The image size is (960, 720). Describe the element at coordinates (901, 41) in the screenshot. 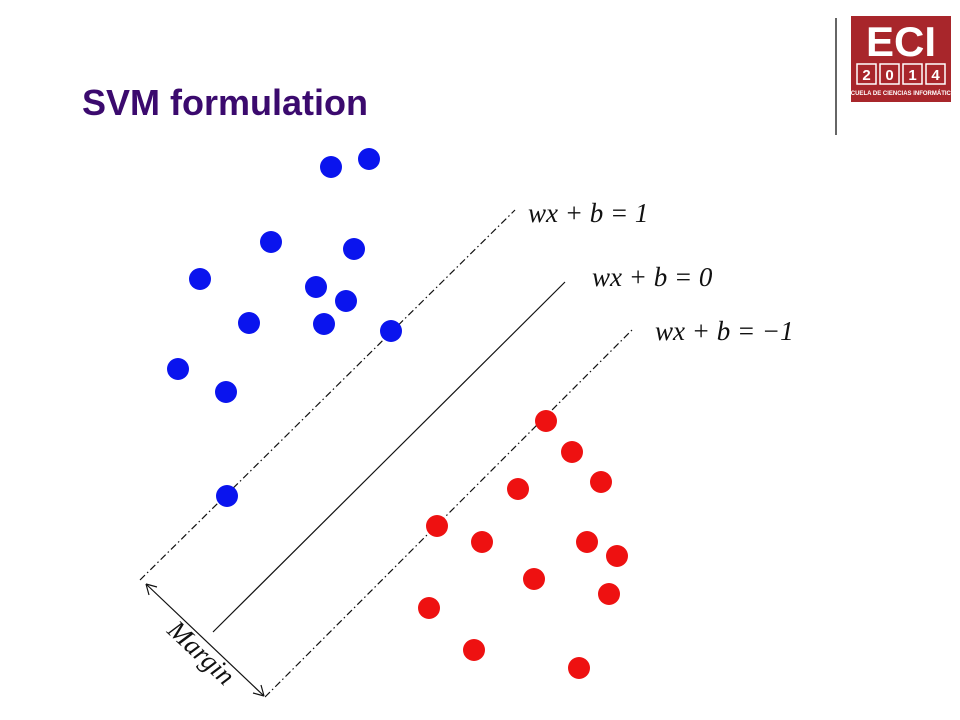

I see `logo-name: ECI` at that location.